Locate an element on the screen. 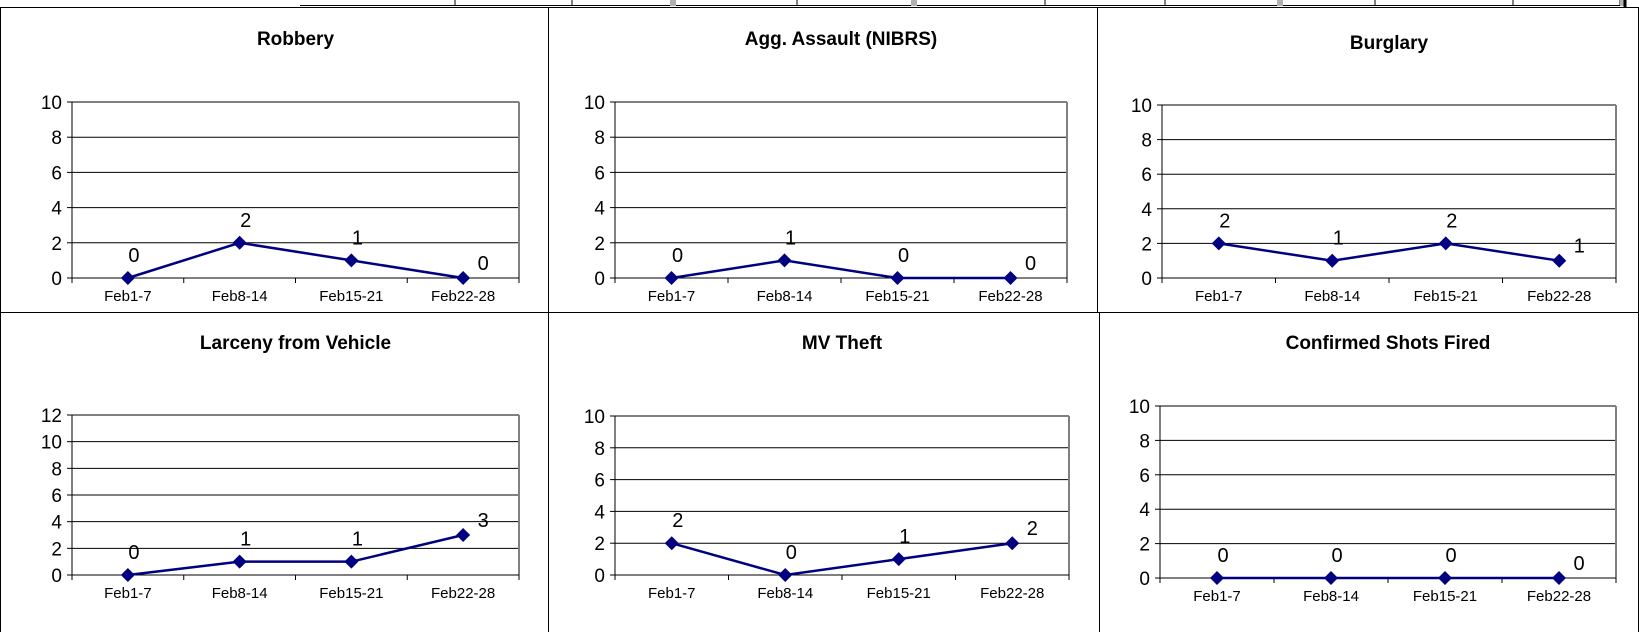 This screenshot has height=632, width=1639. chart-title: Burglary is located at coordinates (1389, 43).